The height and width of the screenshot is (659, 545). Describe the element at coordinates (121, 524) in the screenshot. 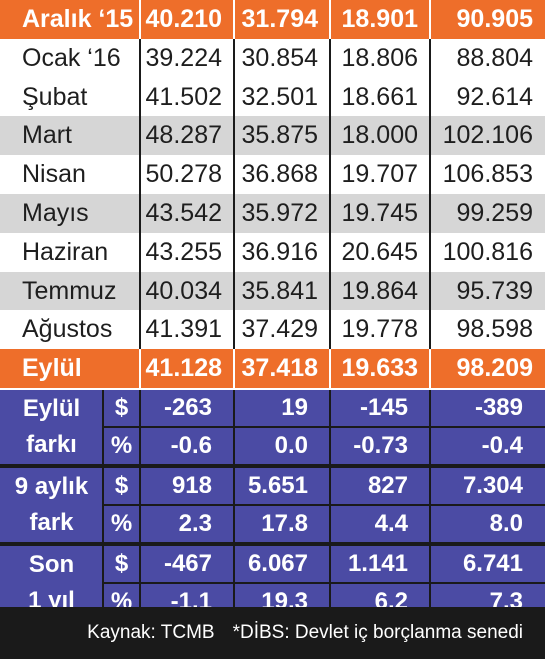

I see `unit-label: %` at that location.